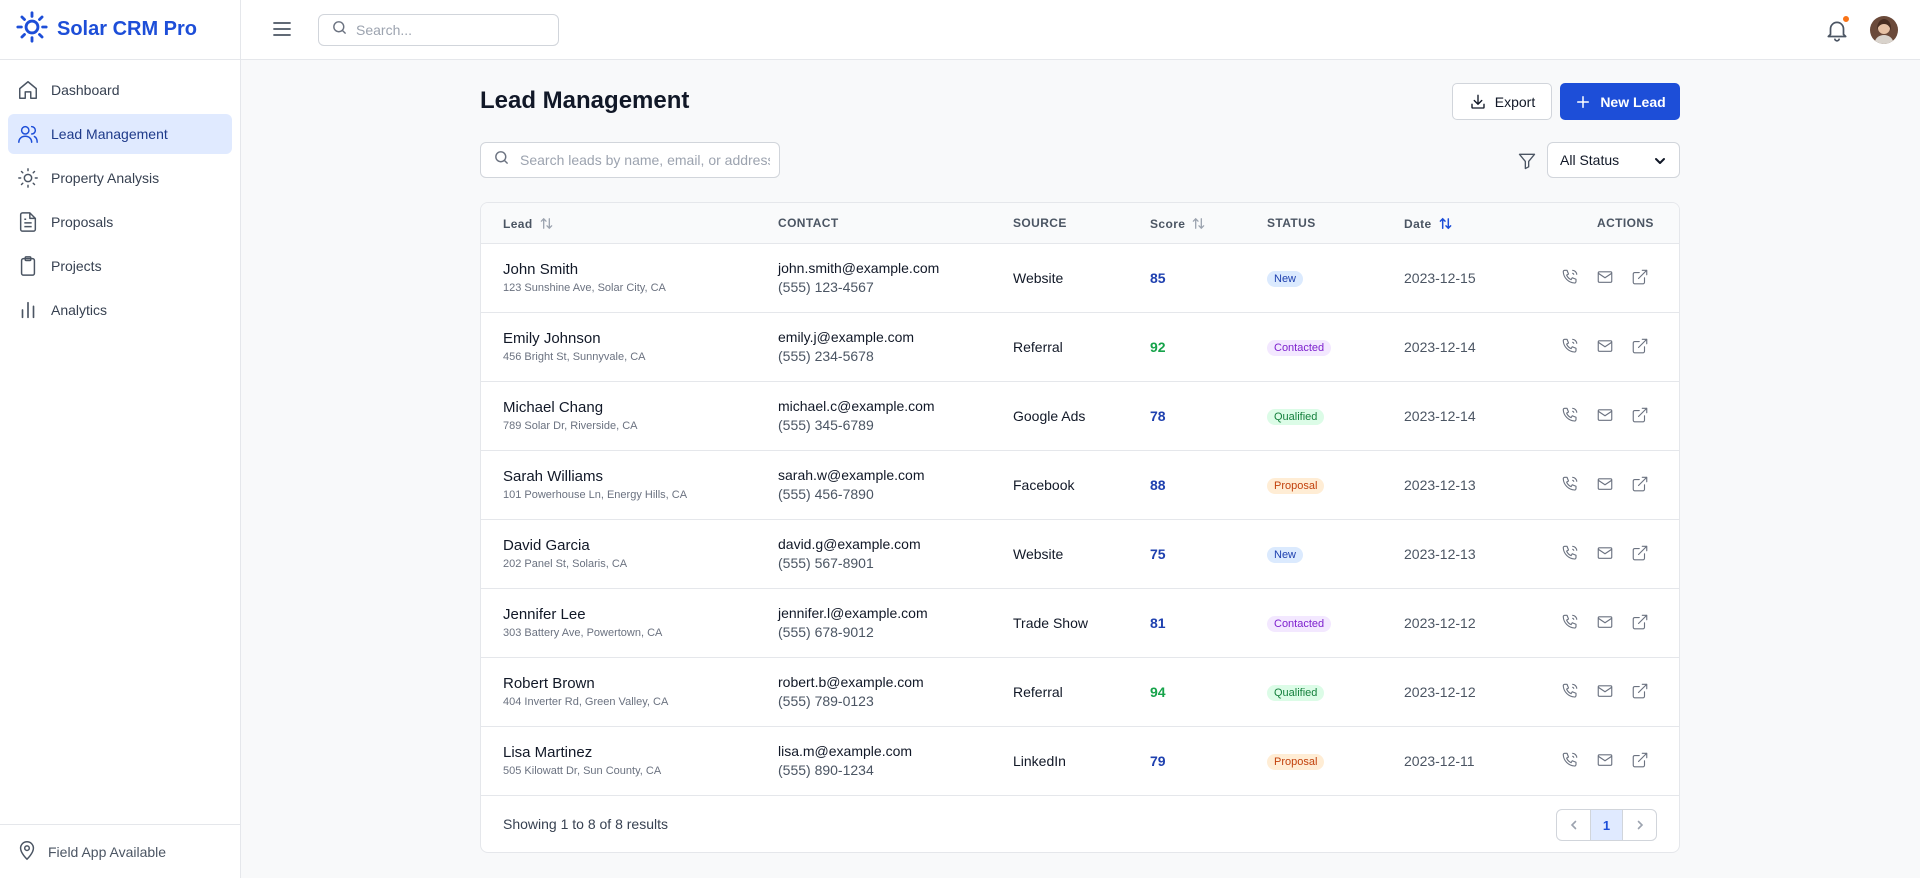 This screenshot has width=1920, height=878. What do you see at coordinates (1606, 825) in the screenshot?
I see `page-button-current: 1` at bounding box center [1606, 825].